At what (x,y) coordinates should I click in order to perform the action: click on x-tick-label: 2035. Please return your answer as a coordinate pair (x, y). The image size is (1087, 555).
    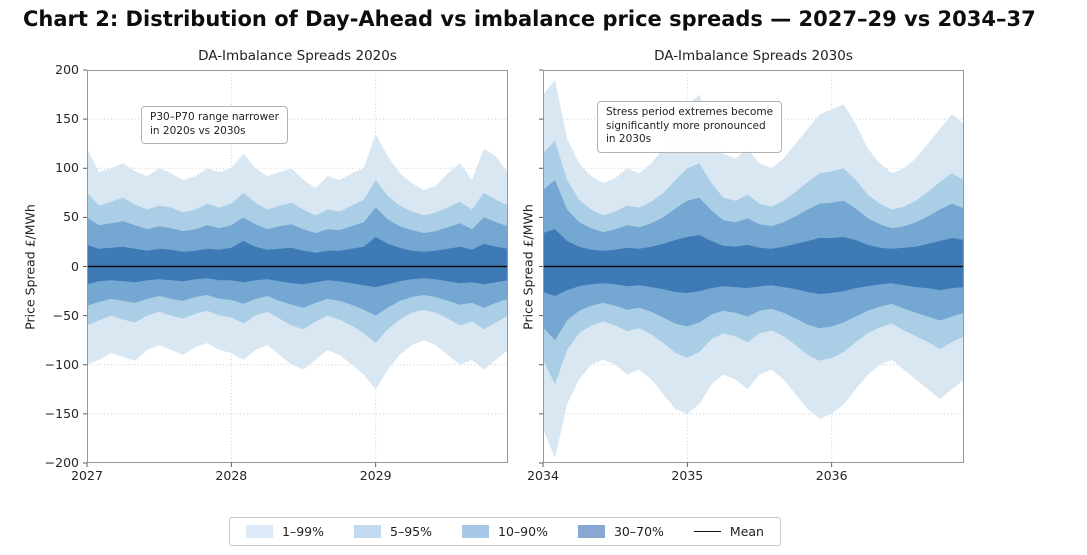
    Looking at the image, I should click on (687, 475).